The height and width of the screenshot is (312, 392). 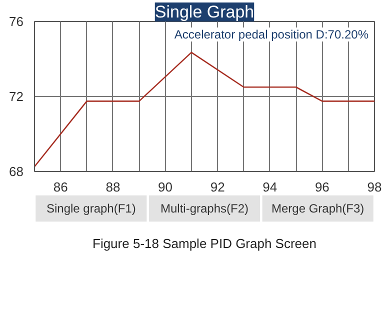 I want to click on caption: Figure 5-18 Sample PID Graph Screen, so click(x=204, y=243).